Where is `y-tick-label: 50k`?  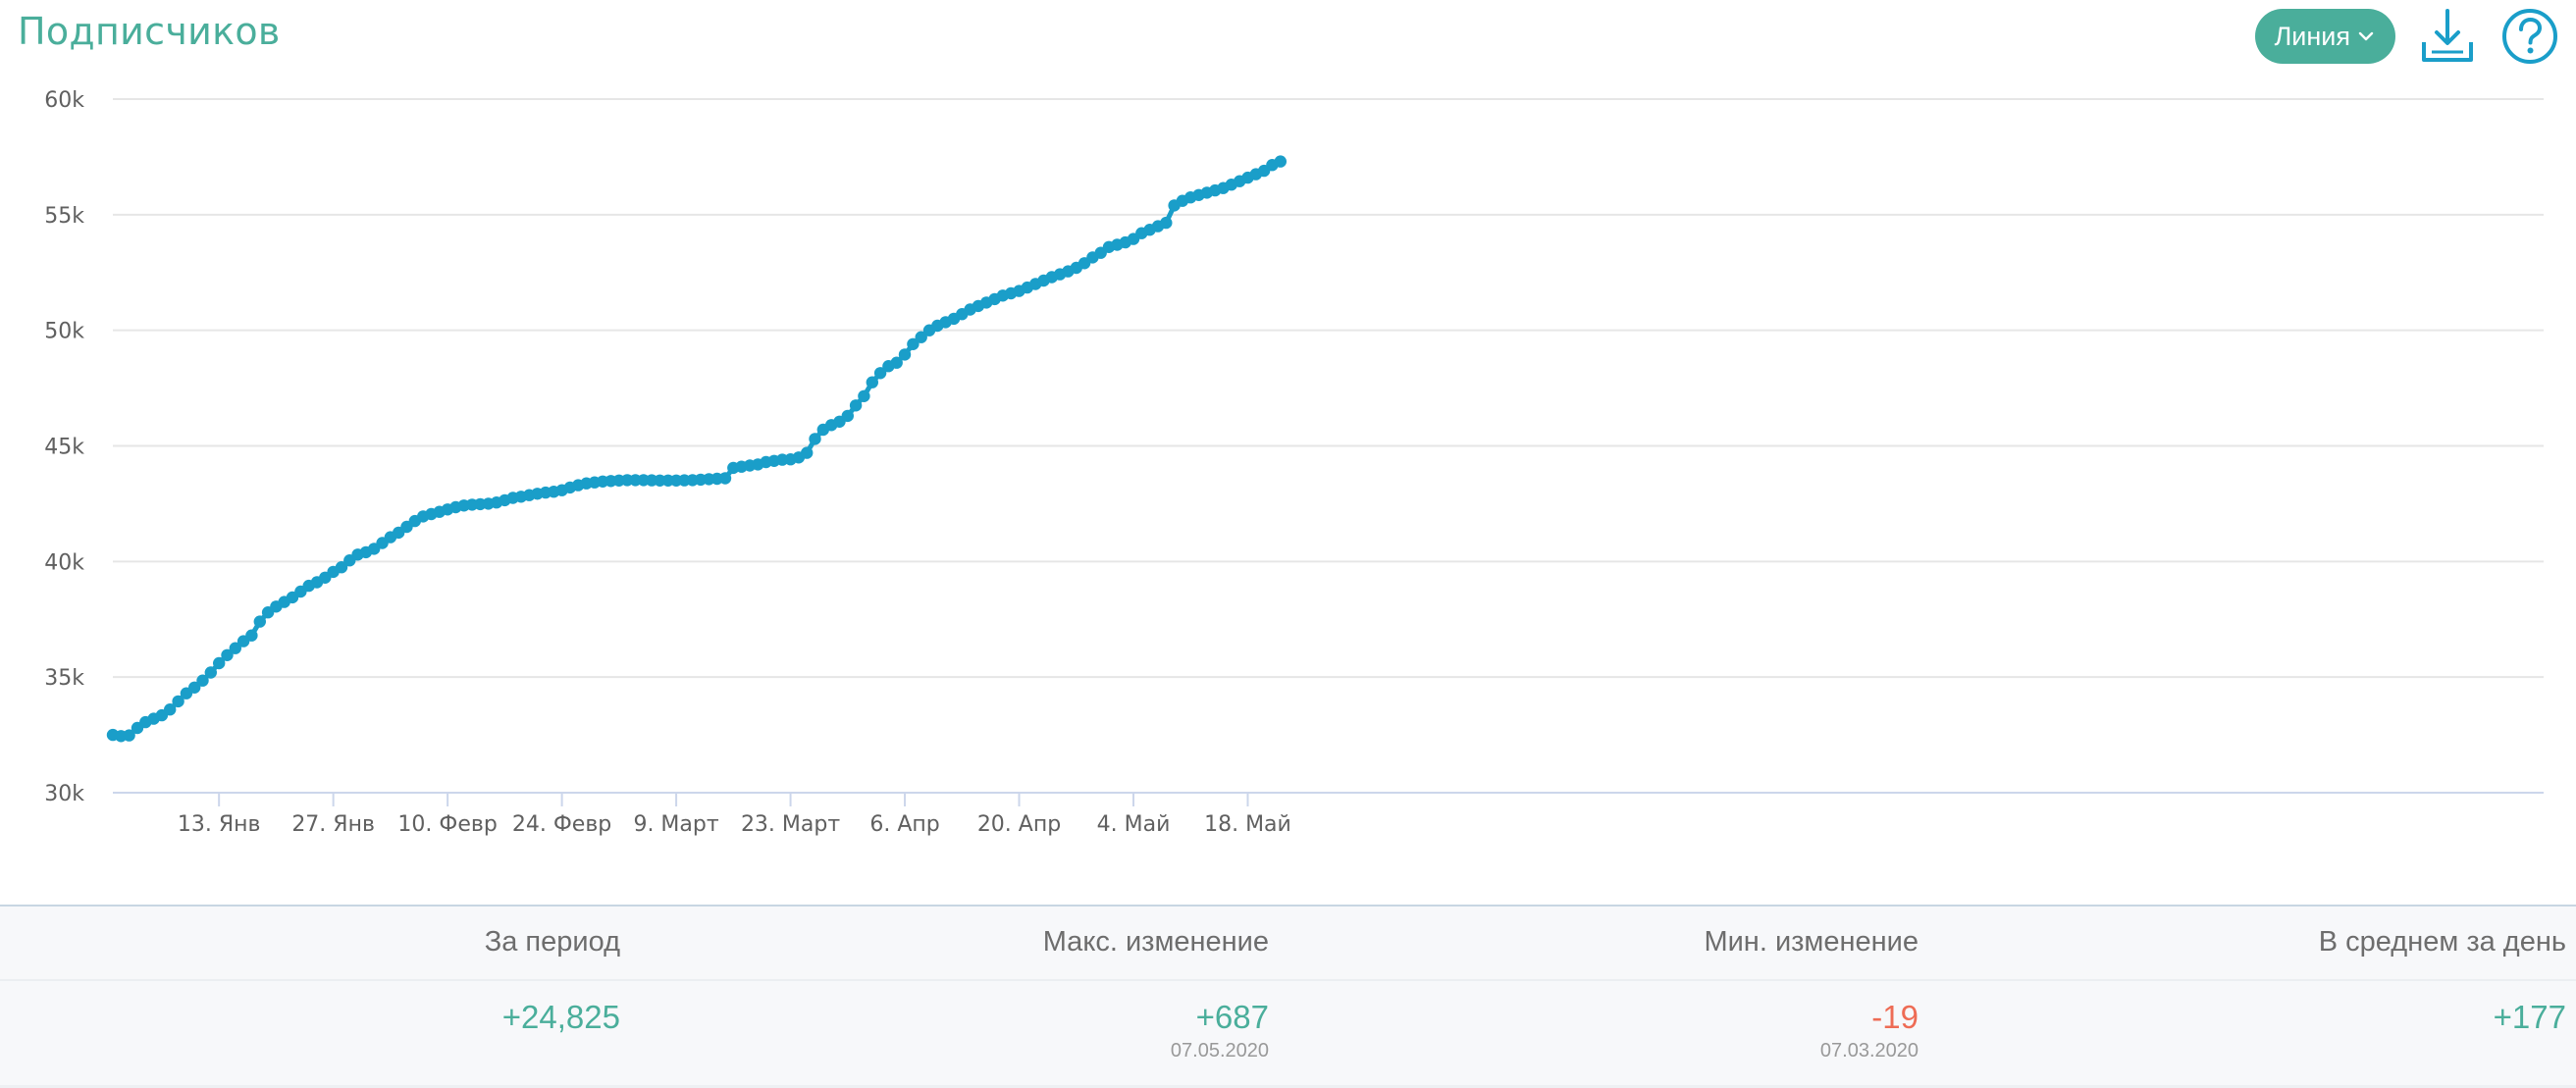
y-tick-label: 50k is located at coordinates (64, 332).